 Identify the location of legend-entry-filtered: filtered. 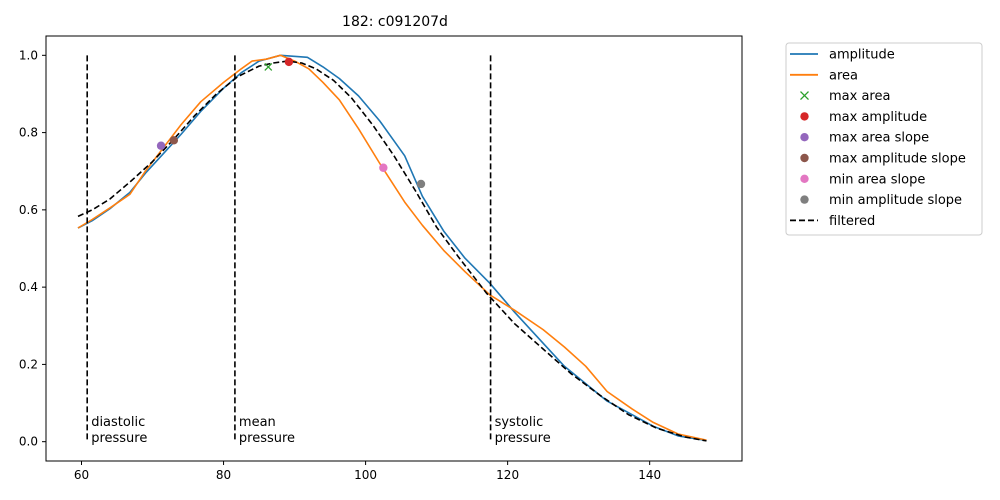
(832, 221).